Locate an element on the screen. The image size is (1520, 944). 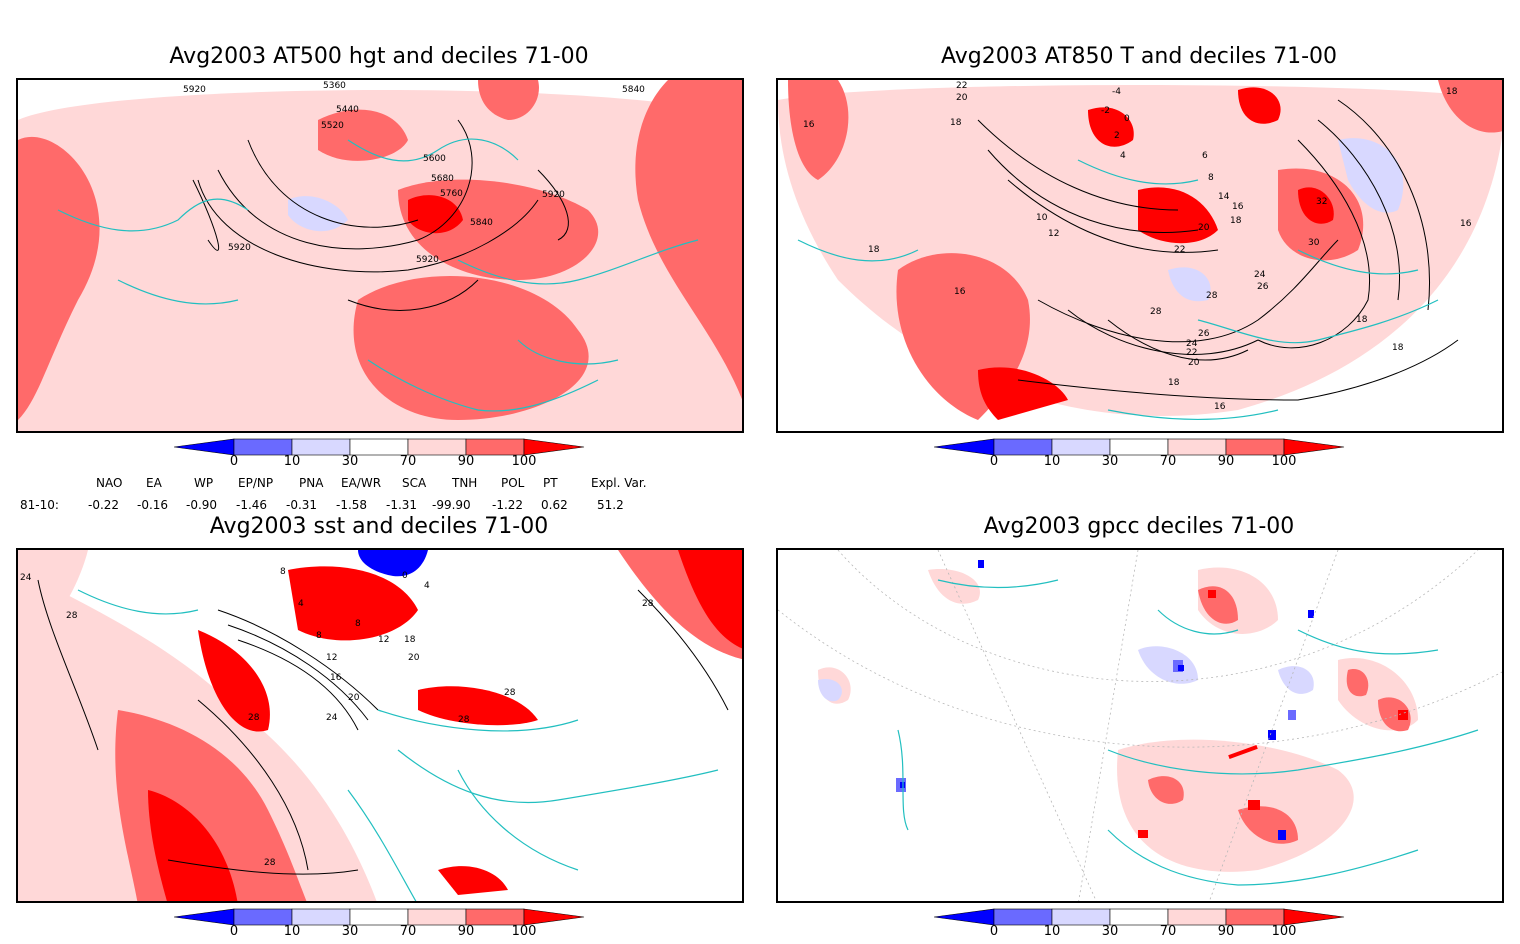
index-header: EA is located at coordinates (154, 483).